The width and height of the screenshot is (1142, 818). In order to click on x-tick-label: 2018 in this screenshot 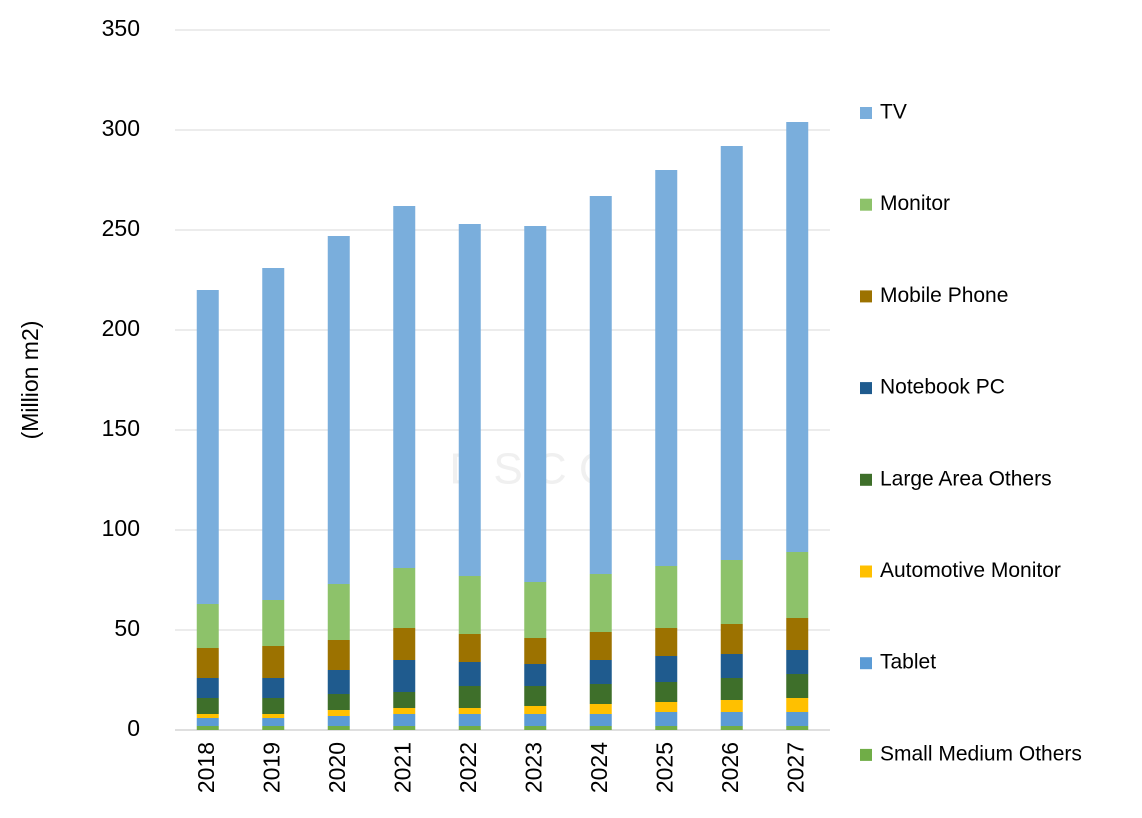, I will do `click(206, 767)`.